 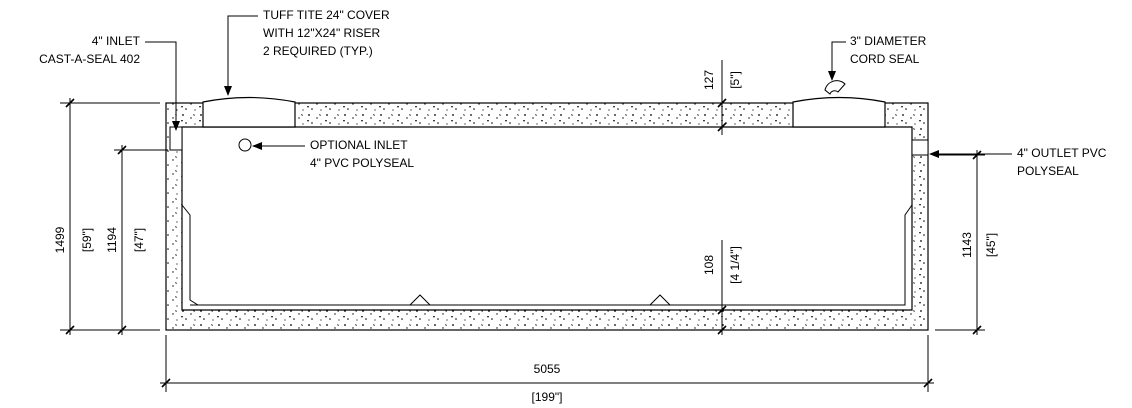 I want to click on dimension-text: [4 1/4"], so click(x=735, y=265).